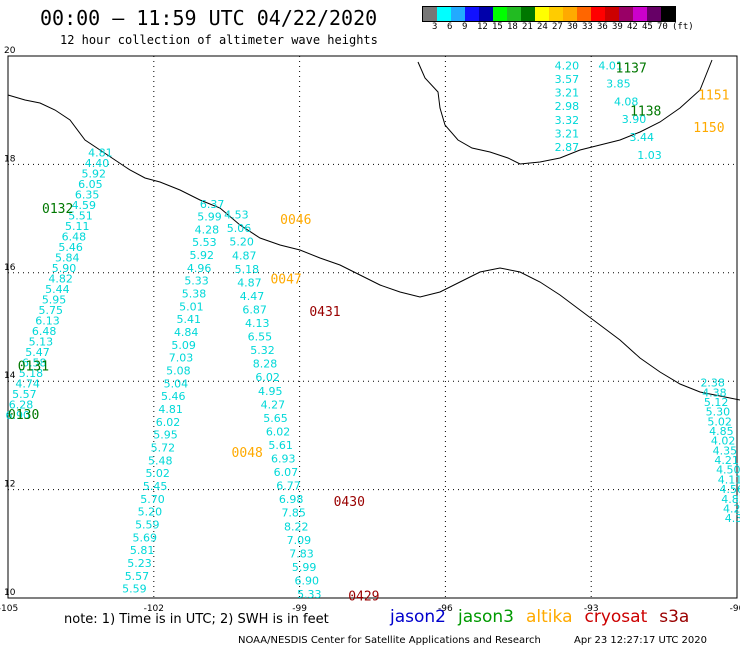  I want to click on wave-height-value: 5.48, so click(160, 460).